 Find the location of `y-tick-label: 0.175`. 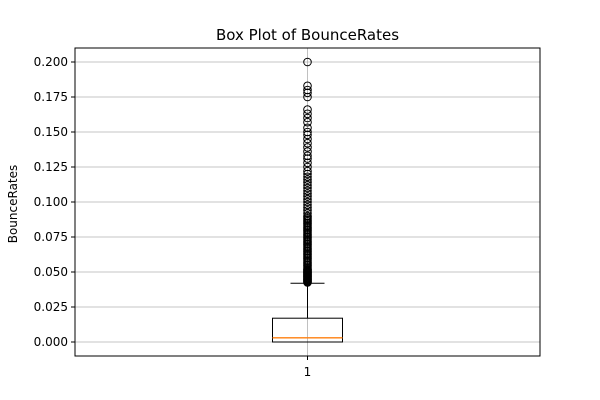

y-tick-label: 0.175 is located at coordinates (51, 97).